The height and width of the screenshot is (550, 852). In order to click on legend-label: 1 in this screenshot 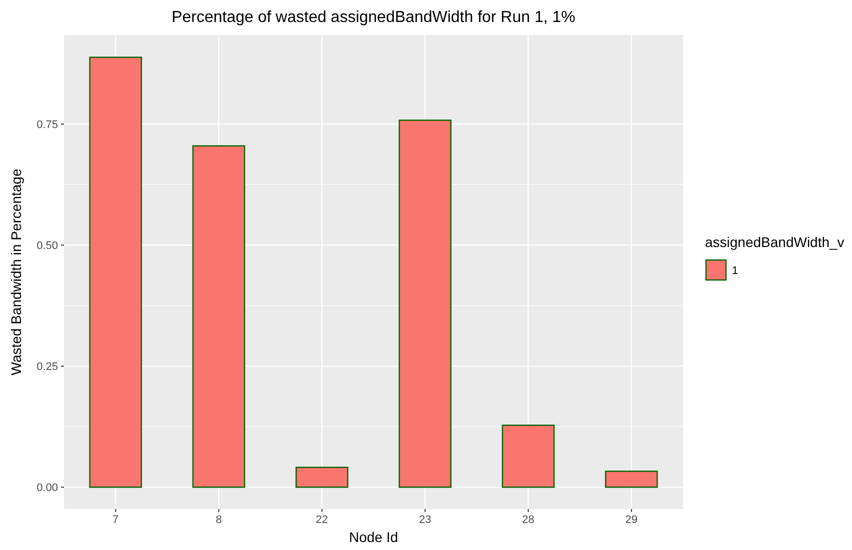, I will do `click(735, 271)`.